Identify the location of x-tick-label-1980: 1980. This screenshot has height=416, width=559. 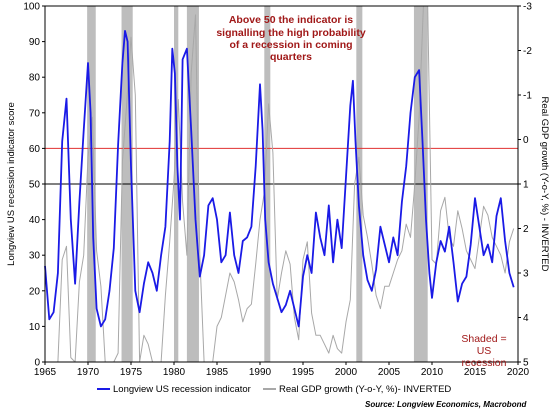
(174, 372).